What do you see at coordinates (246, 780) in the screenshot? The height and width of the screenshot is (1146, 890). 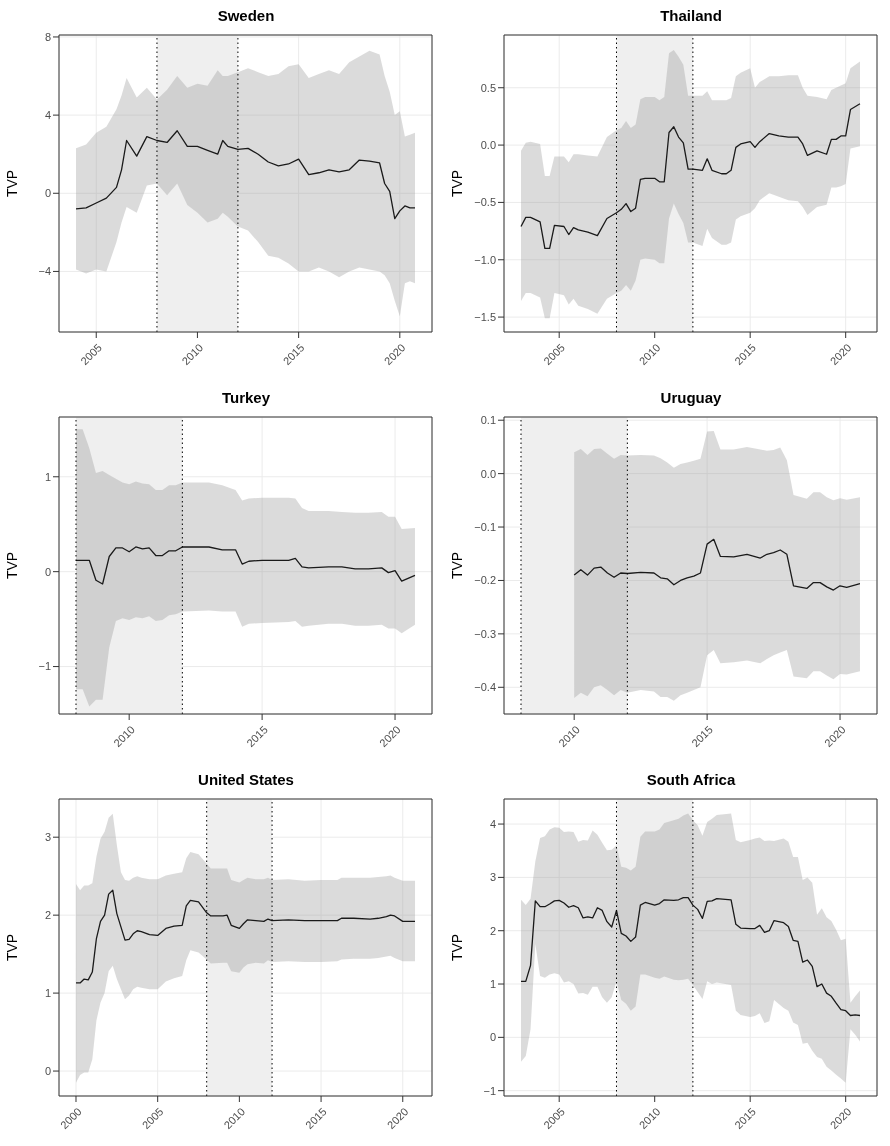 I see `chart-title: United States` at bounding box center [246, 780].